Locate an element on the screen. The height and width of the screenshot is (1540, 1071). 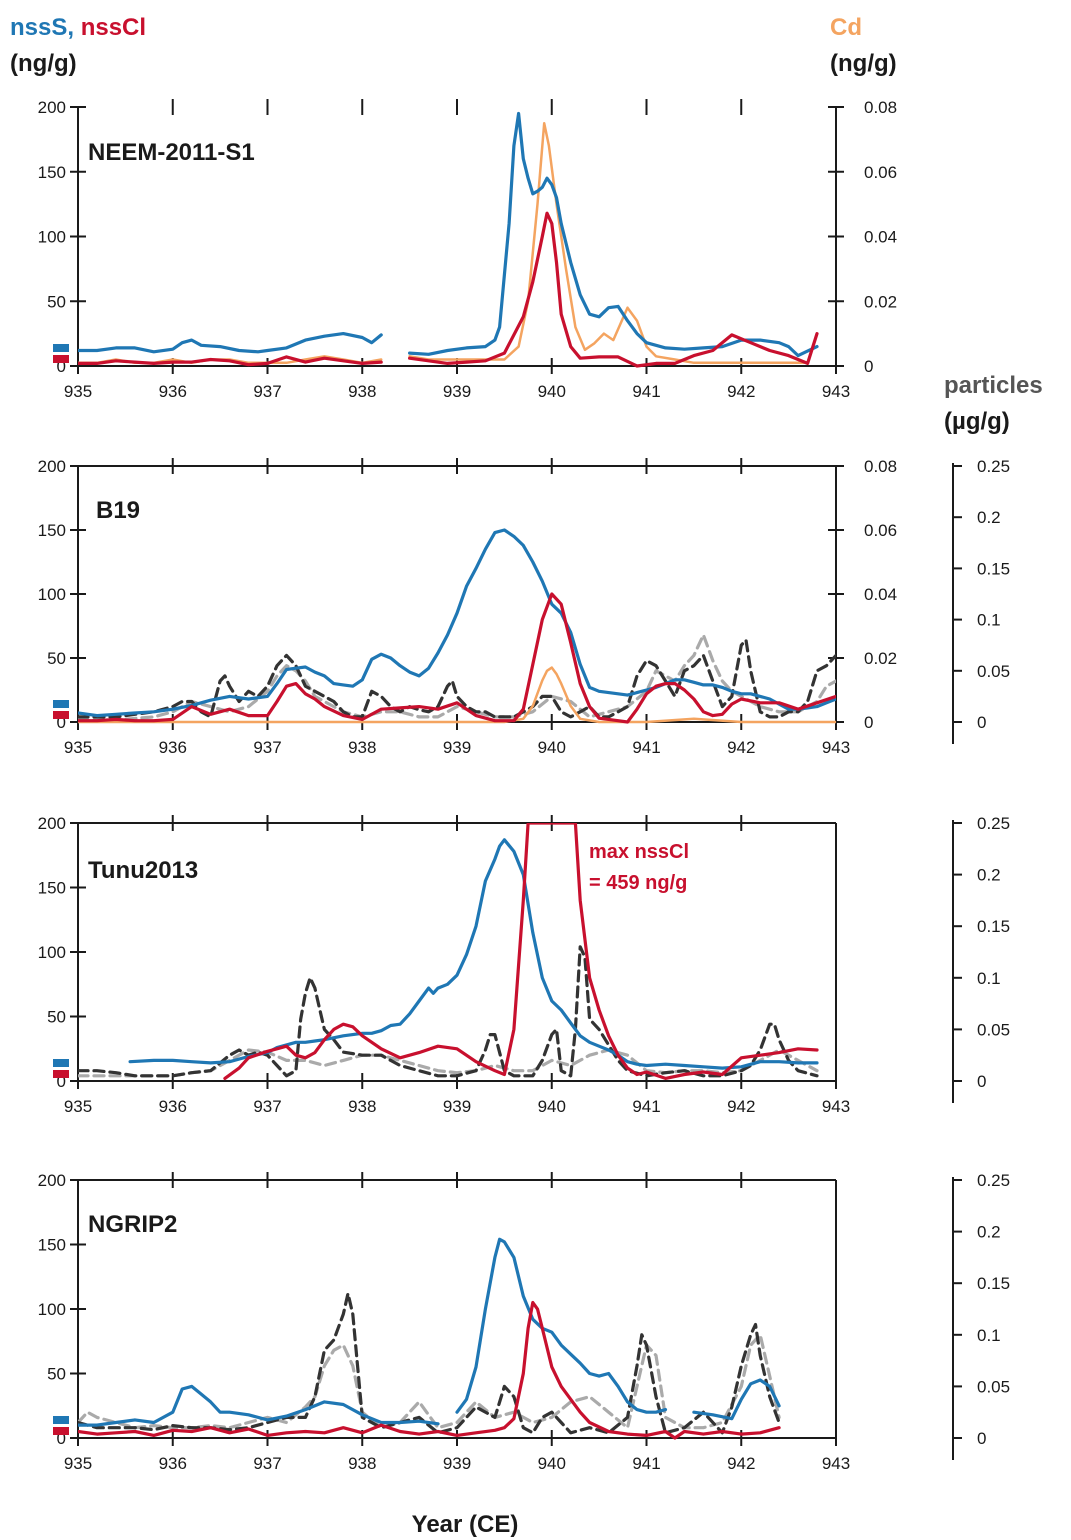
panel-3-series-particles_dark is located at coordinates (429, 1363).